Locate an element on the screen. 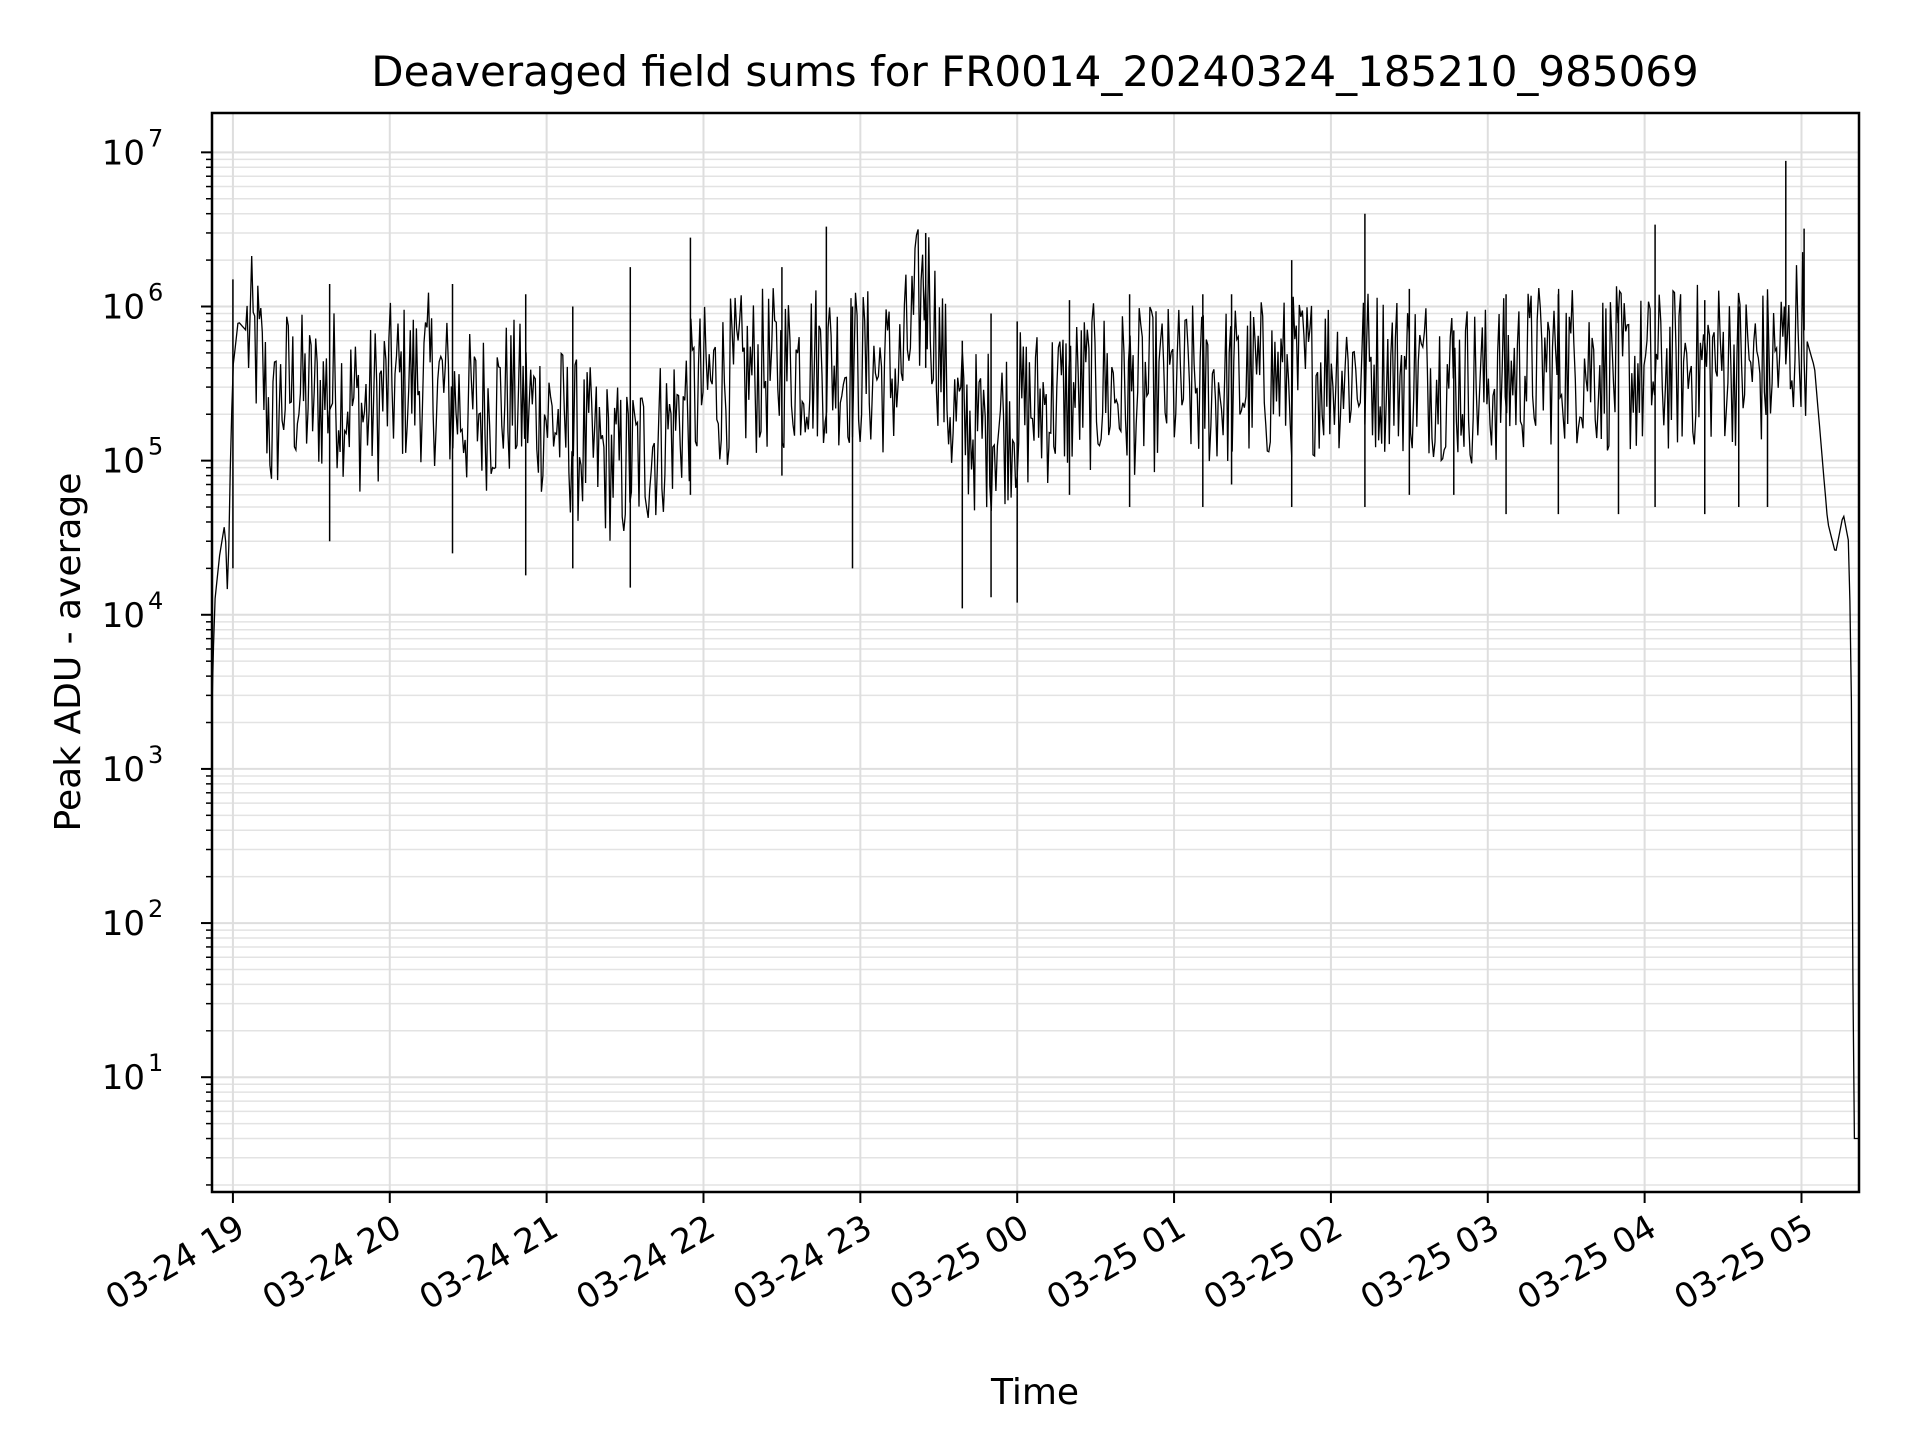  y-axis-label: Peak ADU - average is located at coordinates (68, 652).